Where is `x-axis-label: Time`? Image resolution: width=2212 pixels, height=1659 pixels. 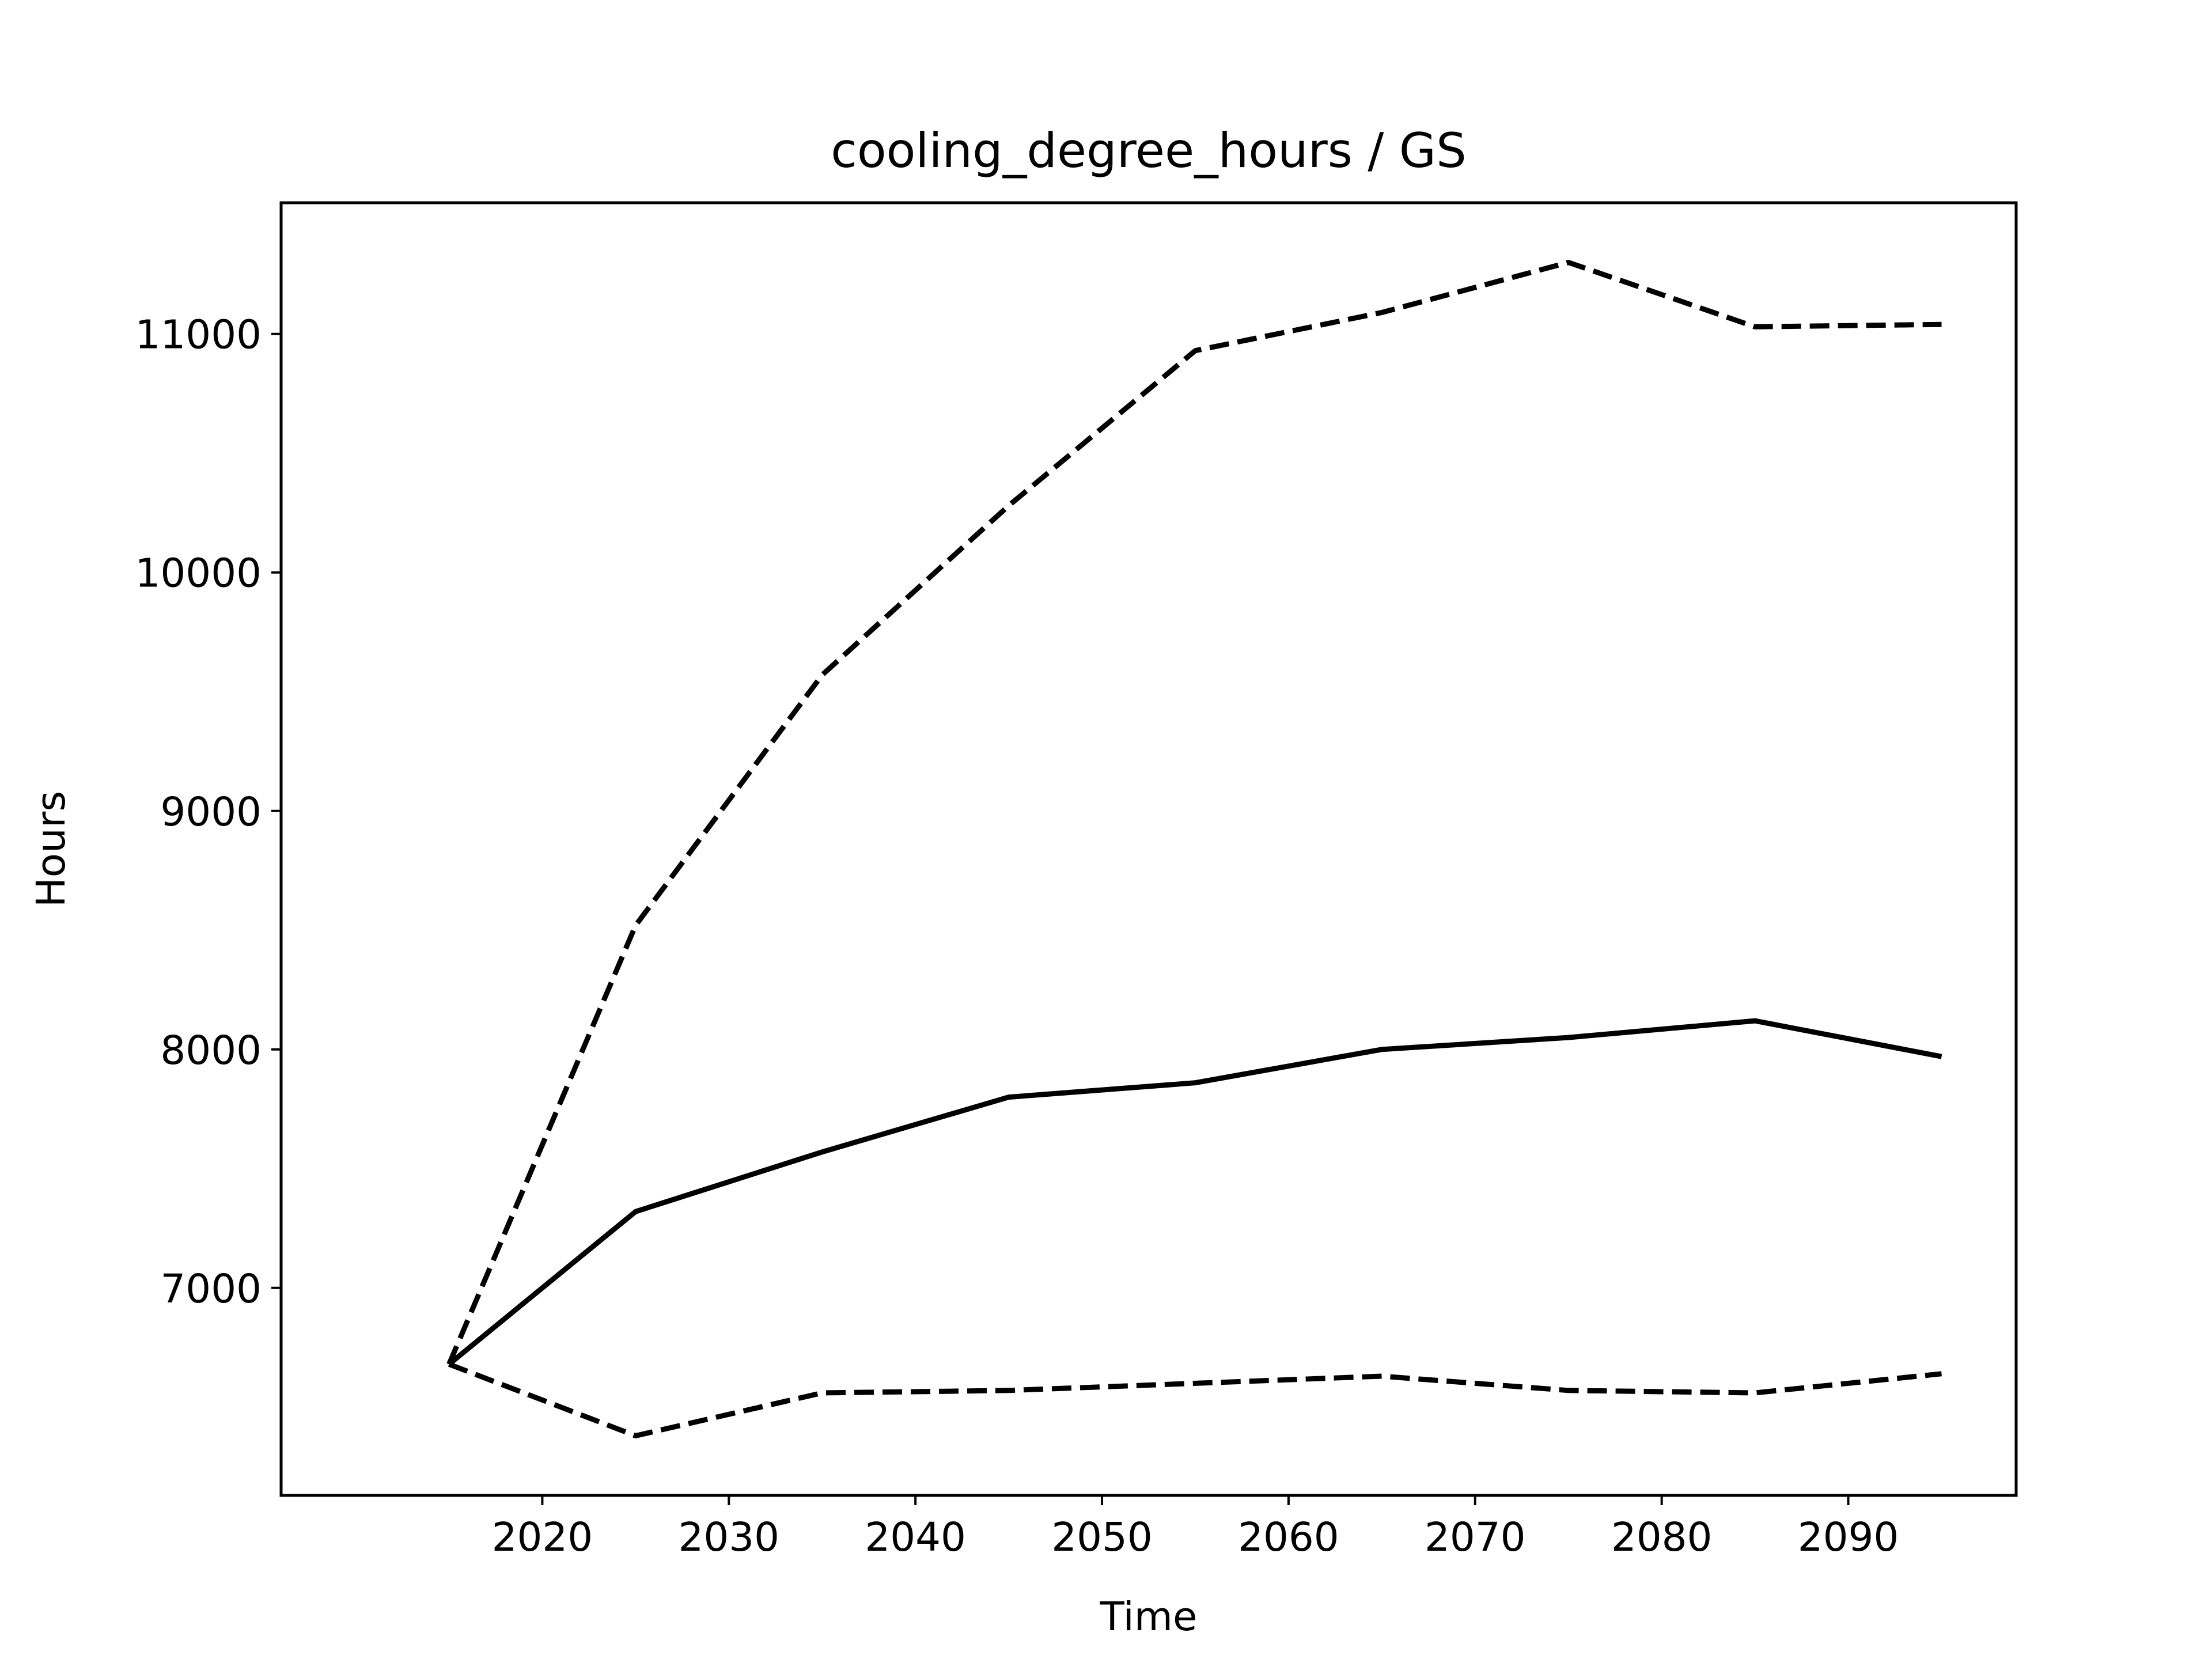 x-axis-label: Time is located at coordinates (1149, 1617).